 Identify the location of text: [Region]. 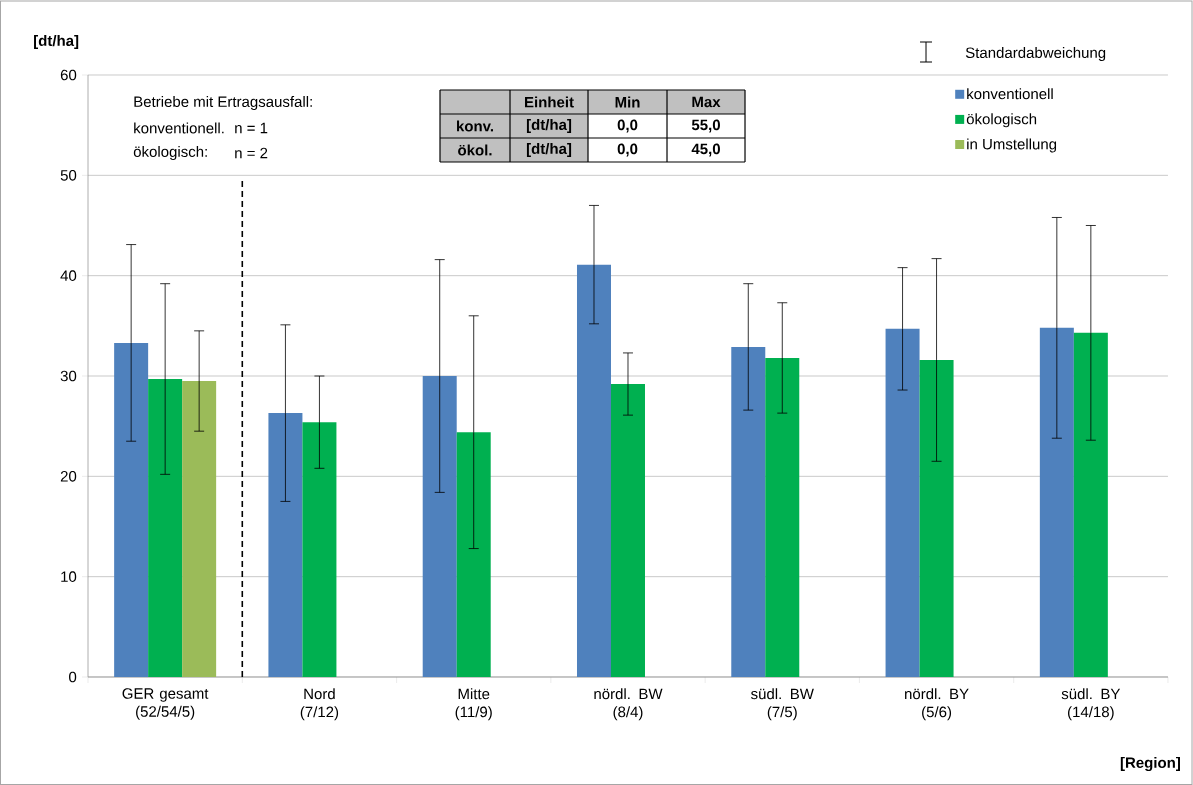
(1150, 764).